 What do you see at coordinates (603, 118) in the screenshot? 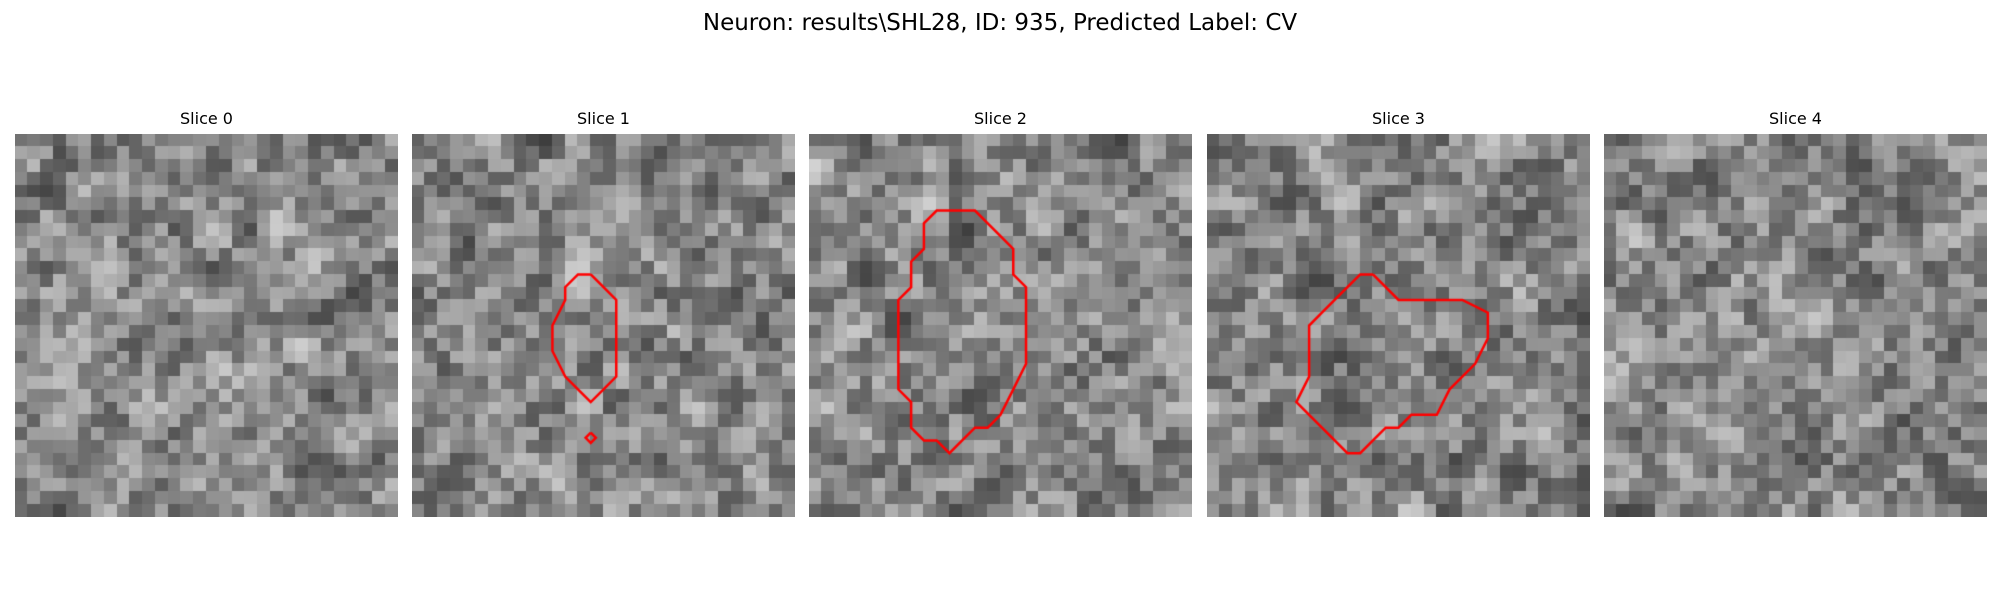
I see `slice-title: Slice 1` at bounding box center [603, 118].